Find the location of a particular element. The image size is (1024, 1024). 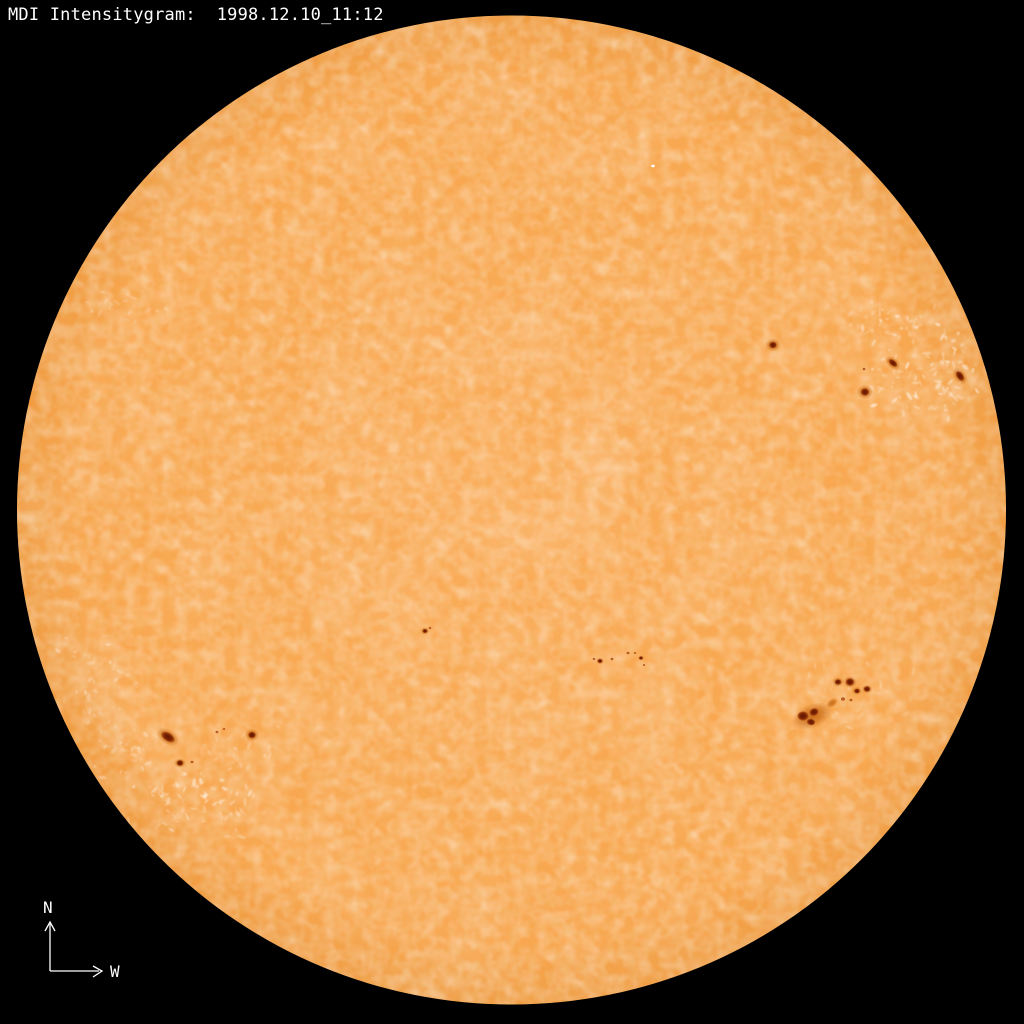

west-label: W is located at coordinates (115, 971).